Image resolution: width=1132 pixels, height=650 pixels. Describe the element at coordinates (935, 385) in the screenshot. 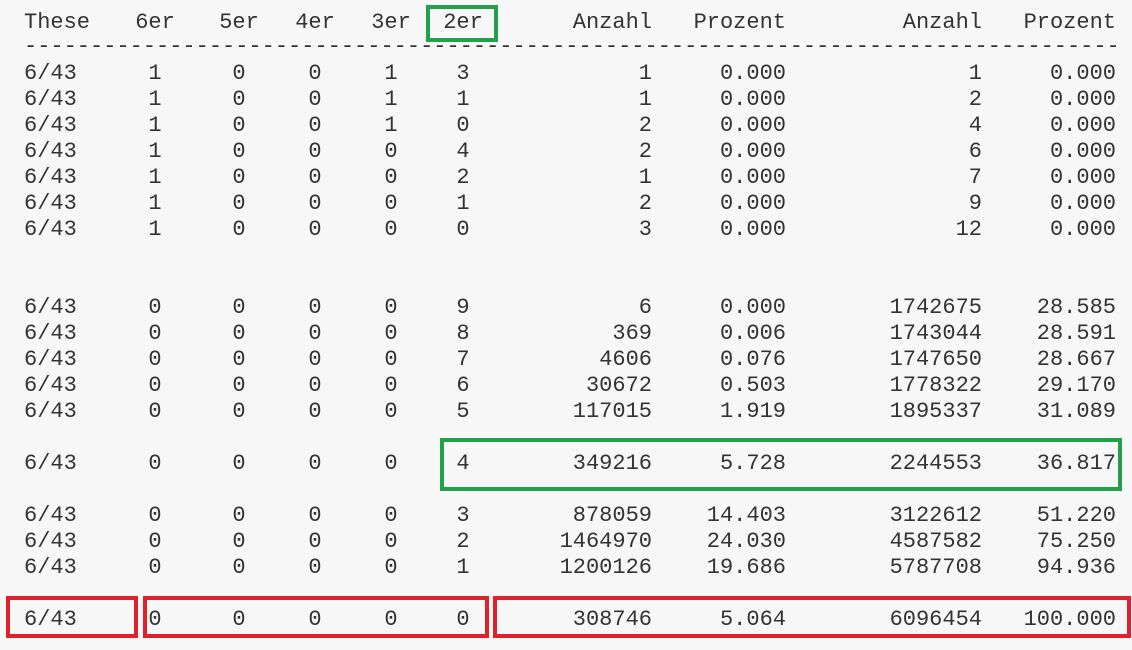

I see `cell-anzahl-kumuliert: 1778322` at that location.